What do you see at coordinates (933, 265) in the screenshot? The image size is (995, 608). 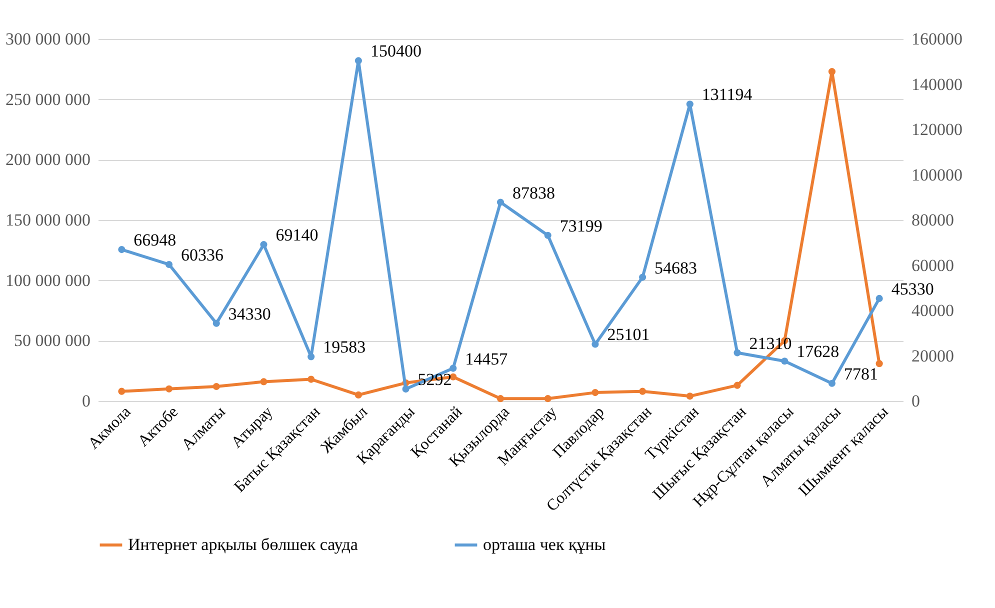 I see `y2-tick-label: 60000` at bounding box center [933, 265].